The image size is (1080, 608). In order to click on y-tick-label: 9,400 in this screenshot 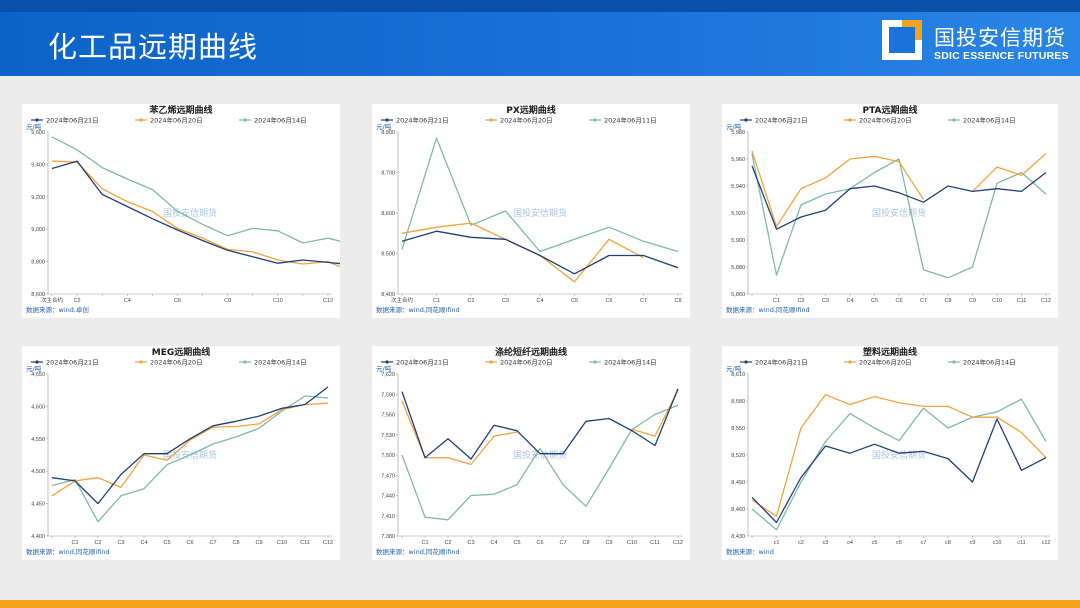, I will do `click(38, 165)`.